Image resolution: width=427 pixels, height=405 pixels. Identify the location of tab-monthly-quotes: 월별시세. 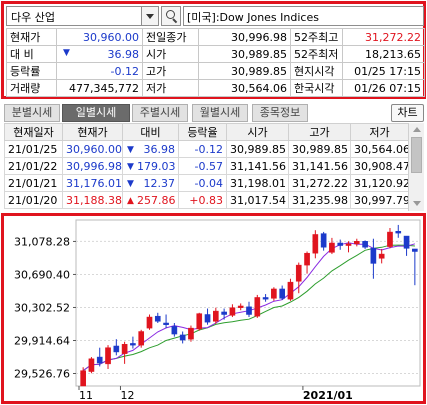
(220, 113).